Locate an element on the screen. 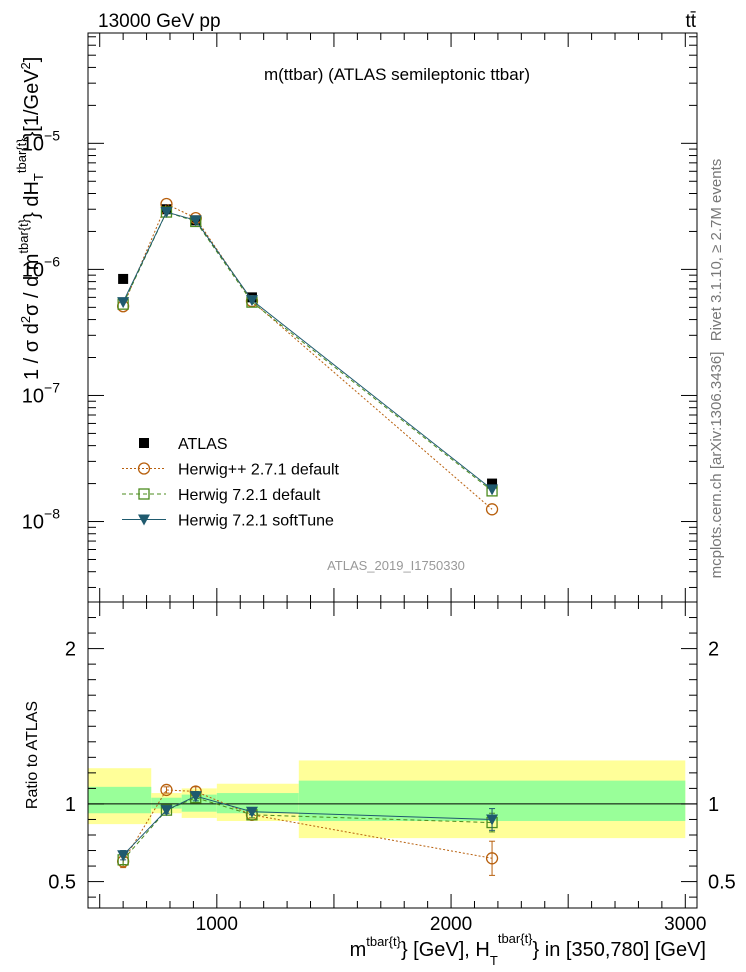 The image size is (746, 972). y-tick-label: 10⁻⁸ is located at coordinates (41, 520).